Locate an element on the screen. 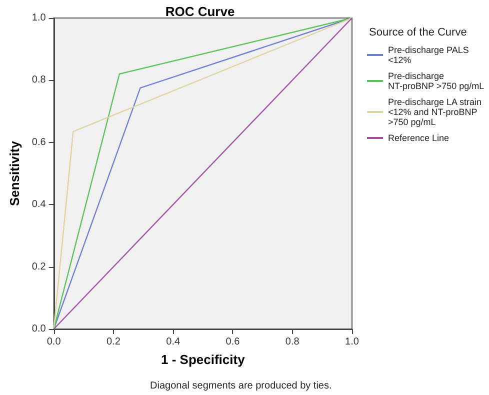 This screenshot has width=489, height=395. legend-label: Pre-discharge PALS <12% is located at coordinates (430, 55).